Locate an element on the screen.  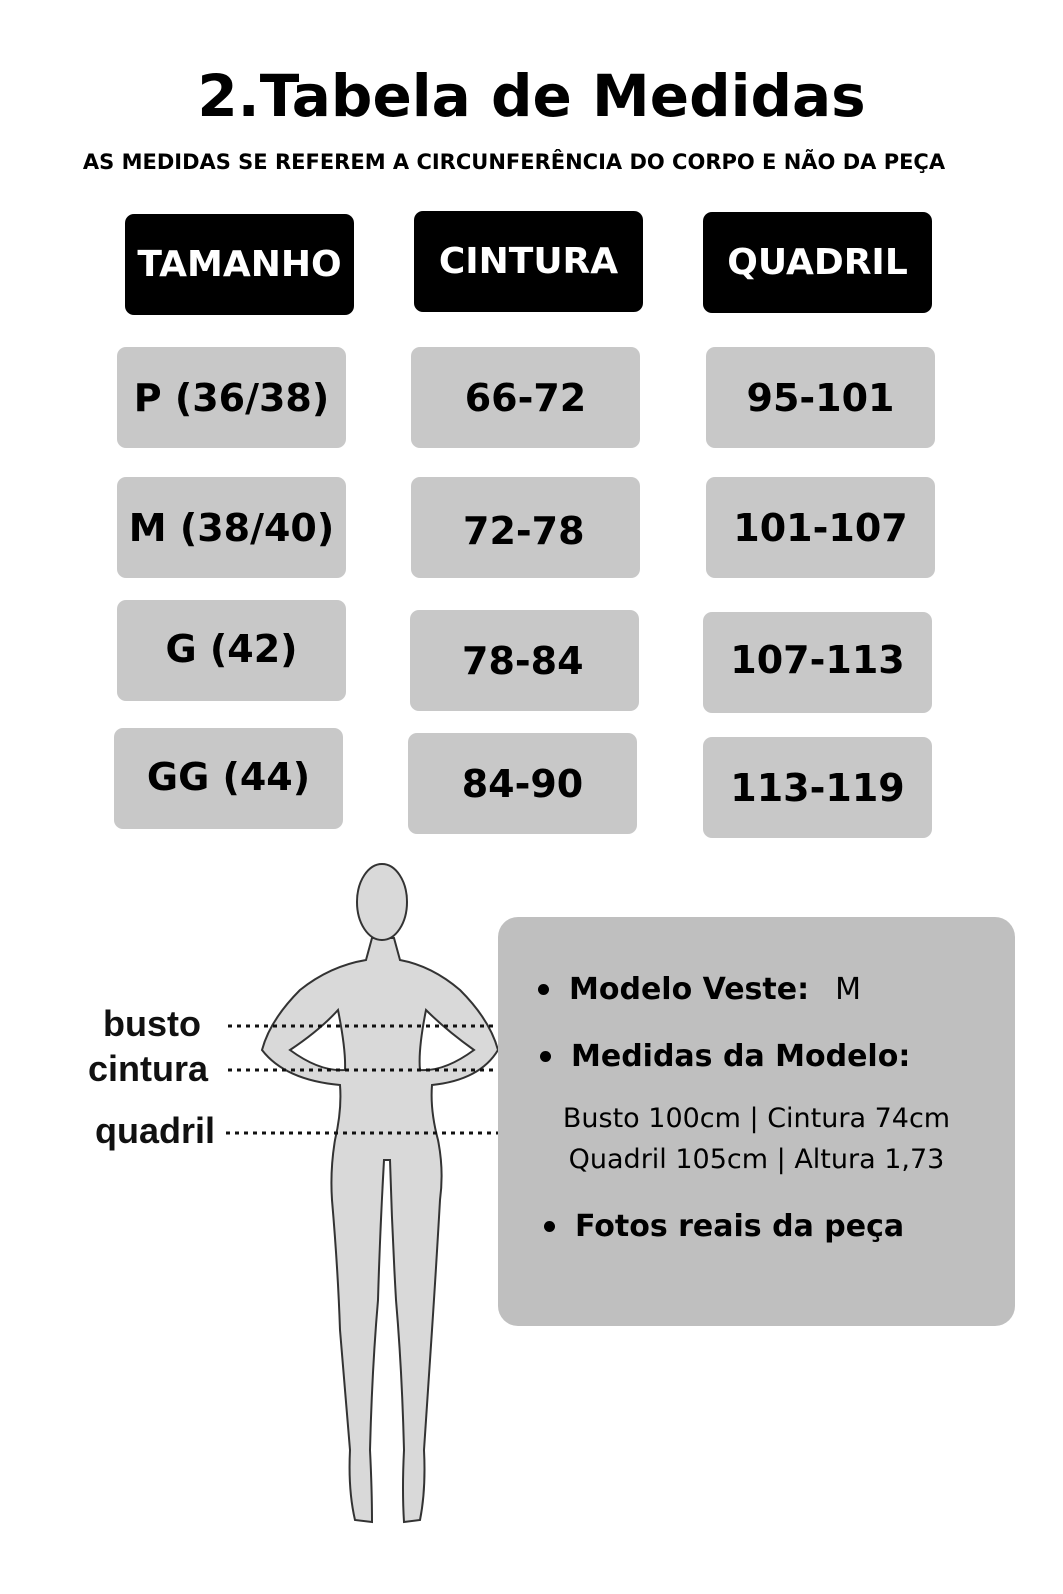
cell-size: G (42) is located at coordinates (231, 650).